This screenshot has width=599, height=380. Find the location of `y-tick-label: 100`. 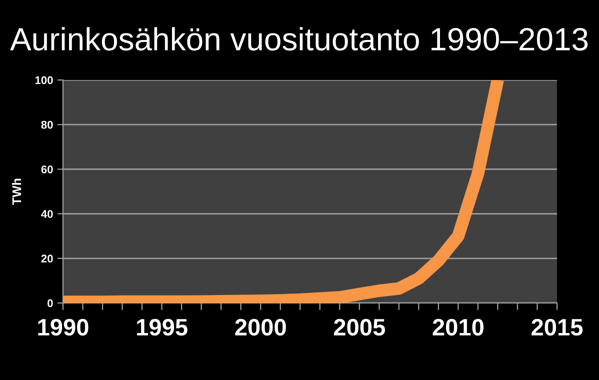

y-tick-label: 100 is located at coordinates (44, 80).